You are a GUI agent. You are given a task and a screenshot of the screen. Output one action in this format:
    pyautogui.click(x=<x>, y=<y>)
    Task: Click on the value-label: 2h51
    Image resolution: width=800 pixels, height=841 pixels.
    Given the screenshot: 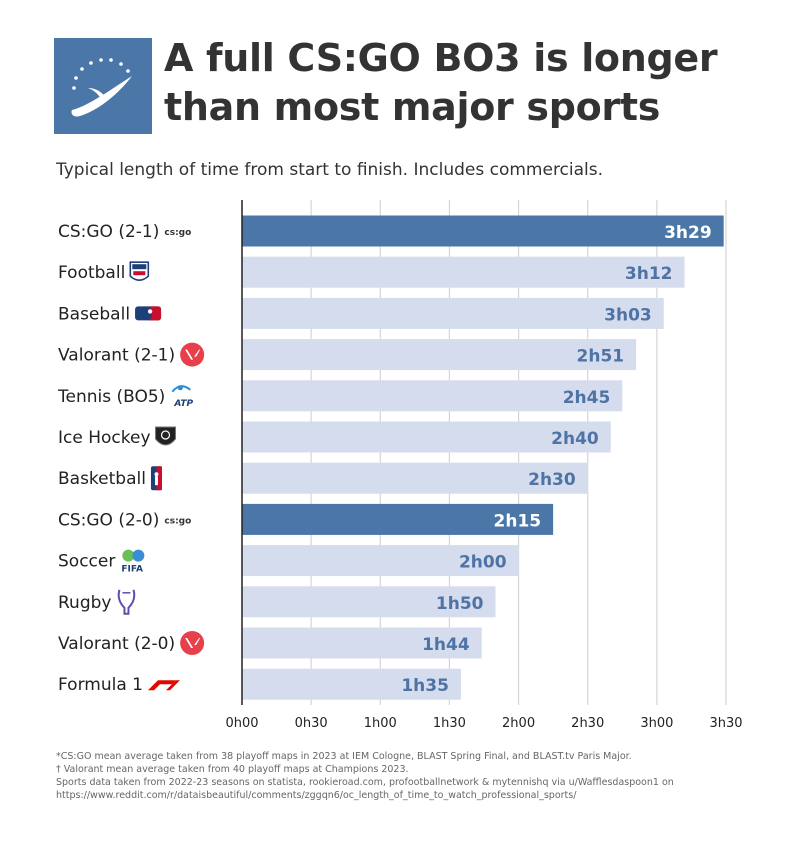 What is the action you would take?
    pyautogui.click(x=601, y=357)
    